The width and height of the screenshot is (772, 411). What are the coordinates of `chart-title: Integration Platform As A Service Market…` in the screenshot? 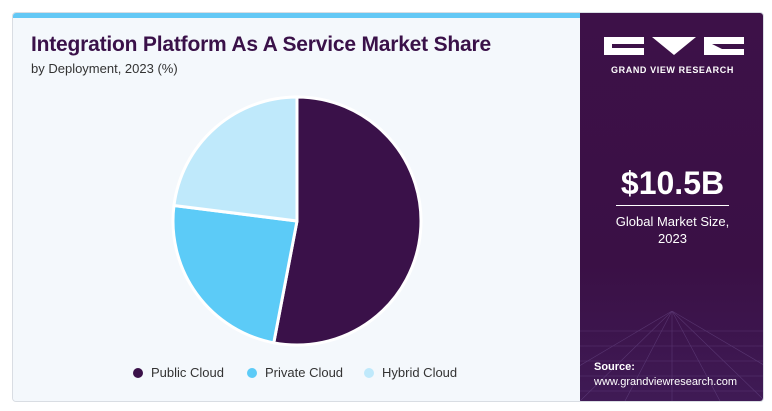 It's located at (261, 44).